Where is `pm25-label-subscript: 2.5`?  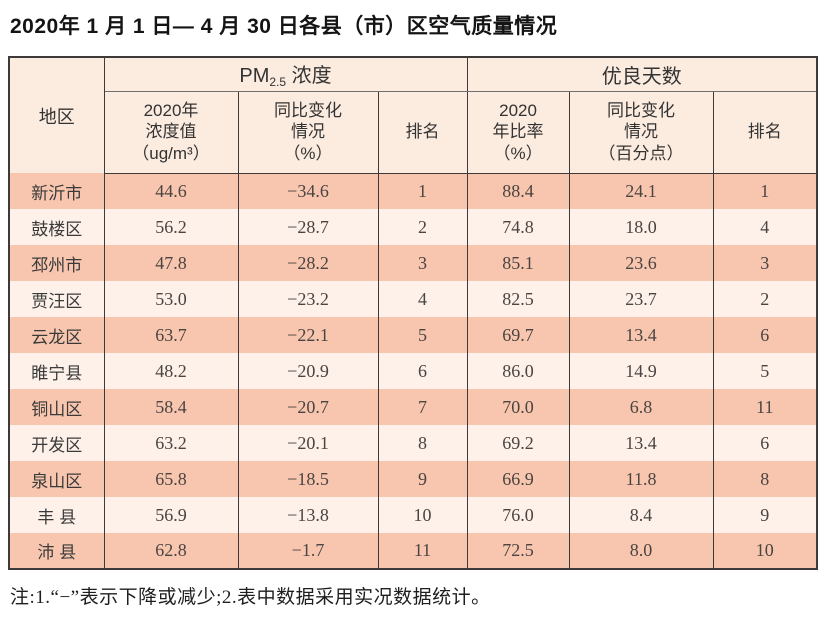 pm25-label-subscript: 2.5 is located at coordinates (278, 82).